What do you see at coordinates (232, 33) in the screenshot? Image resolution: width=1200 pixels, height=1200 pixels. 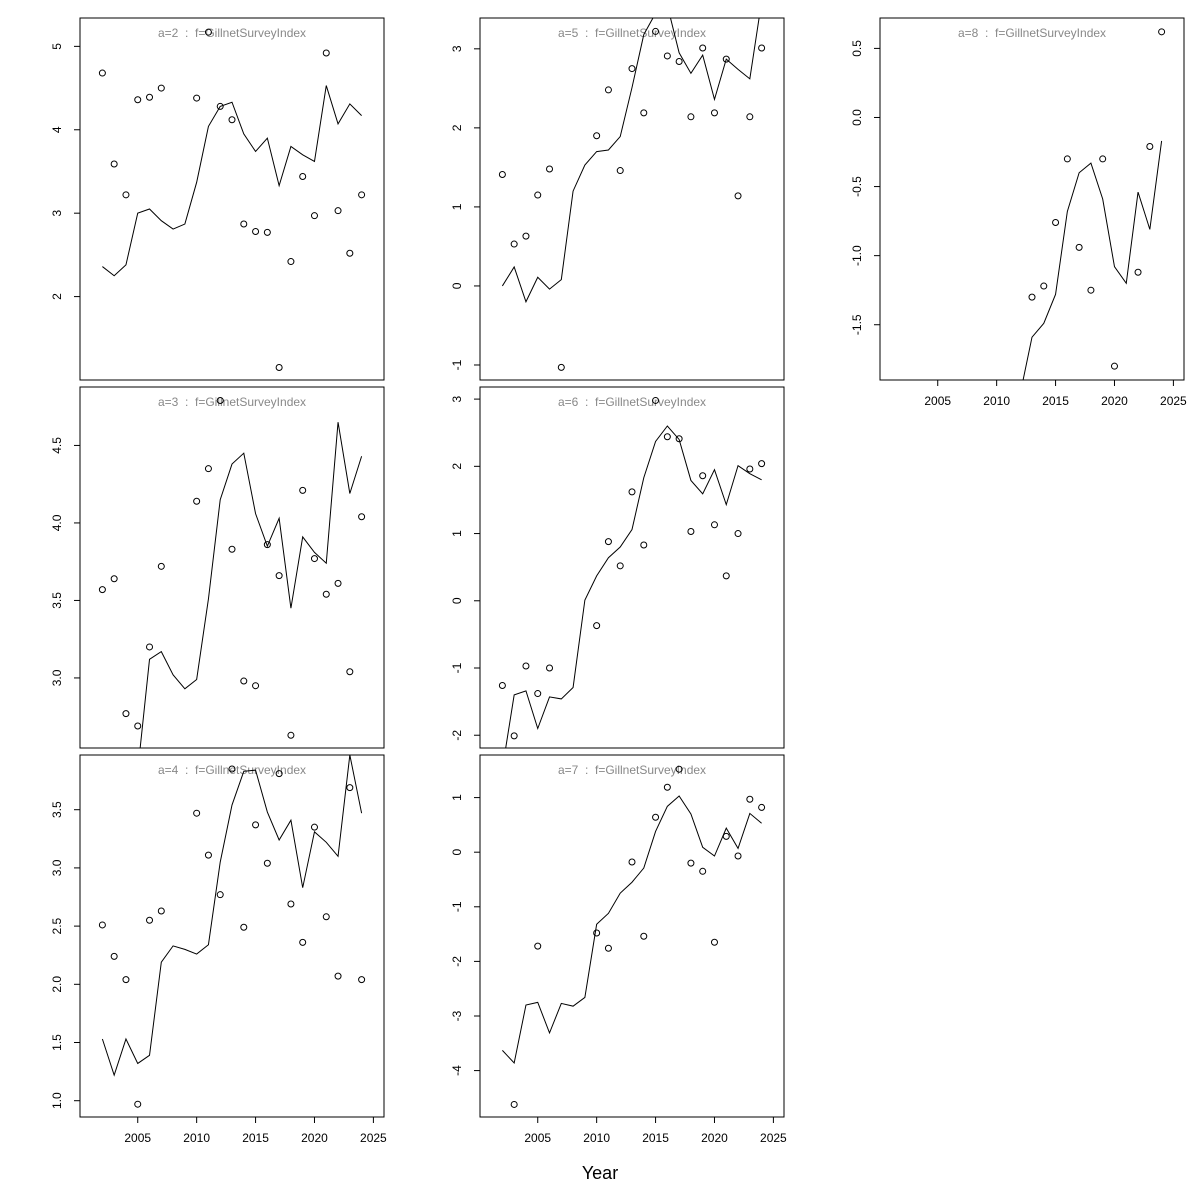 I see `panel-title: a=2 : f=GillnetSurveyIndex` at bounding box center [232, 33].